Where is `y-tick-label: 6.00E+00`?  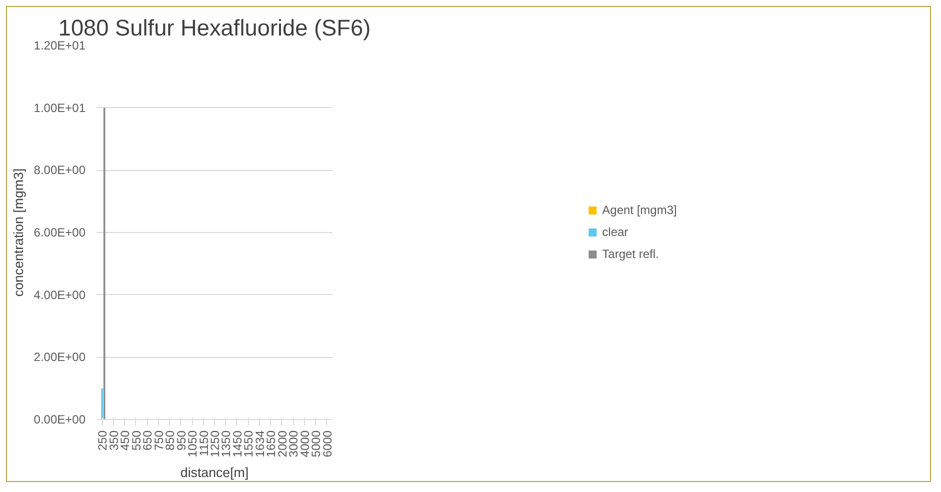 y-tick-label: 6.00E+00 is located at coordinates (60, 233).